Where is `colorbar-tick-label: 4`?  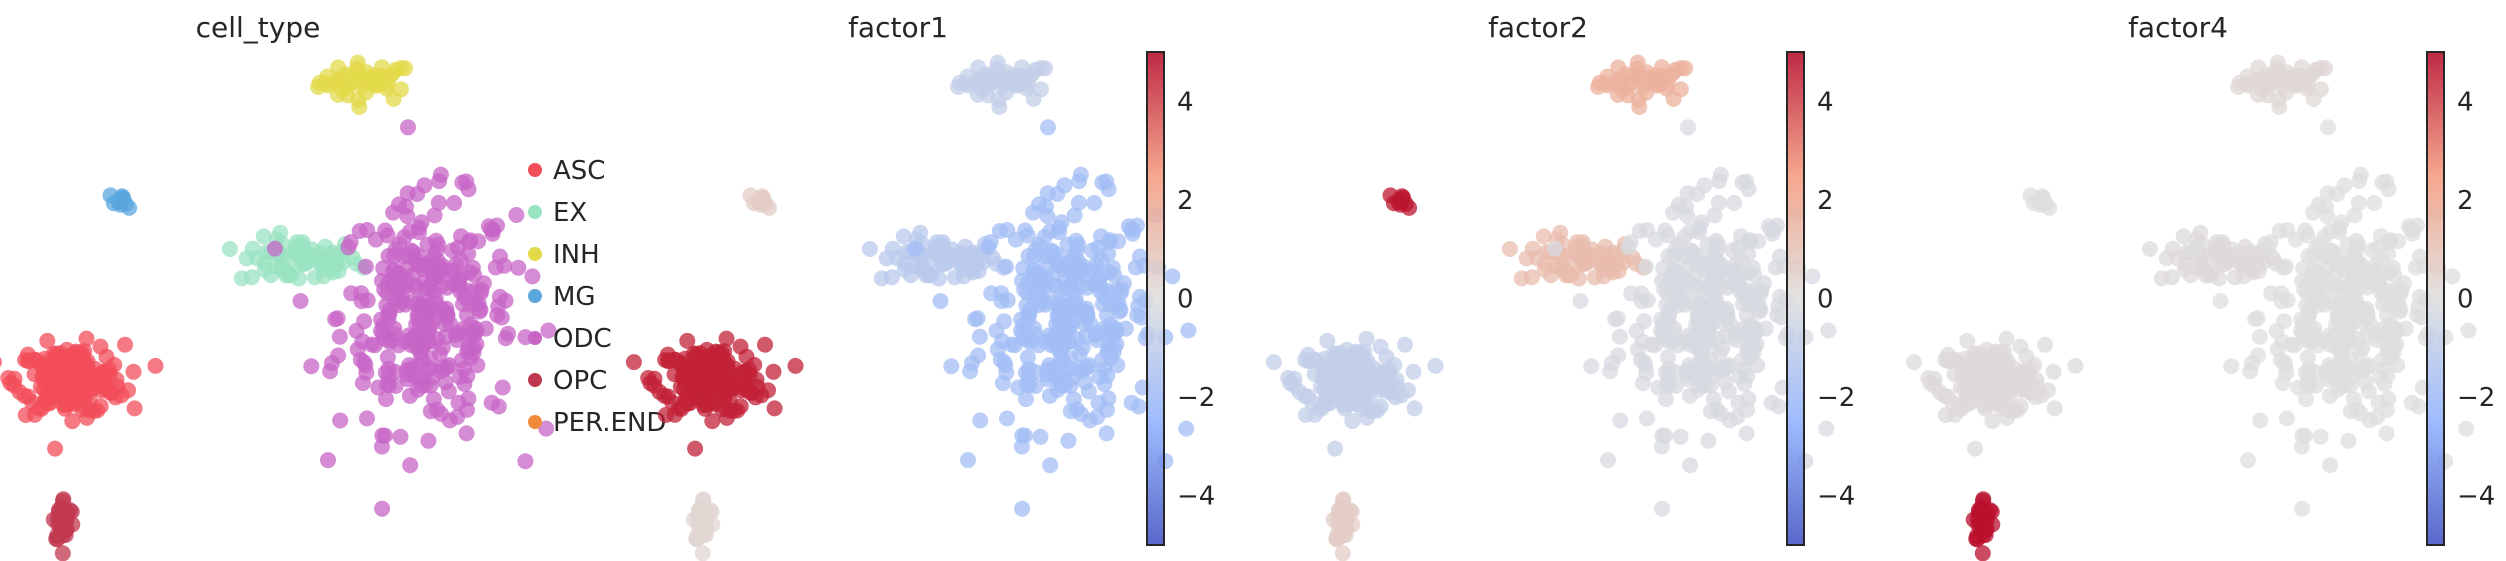 colorbar-tick-label: 4 is located at coordinates (2465, 102).